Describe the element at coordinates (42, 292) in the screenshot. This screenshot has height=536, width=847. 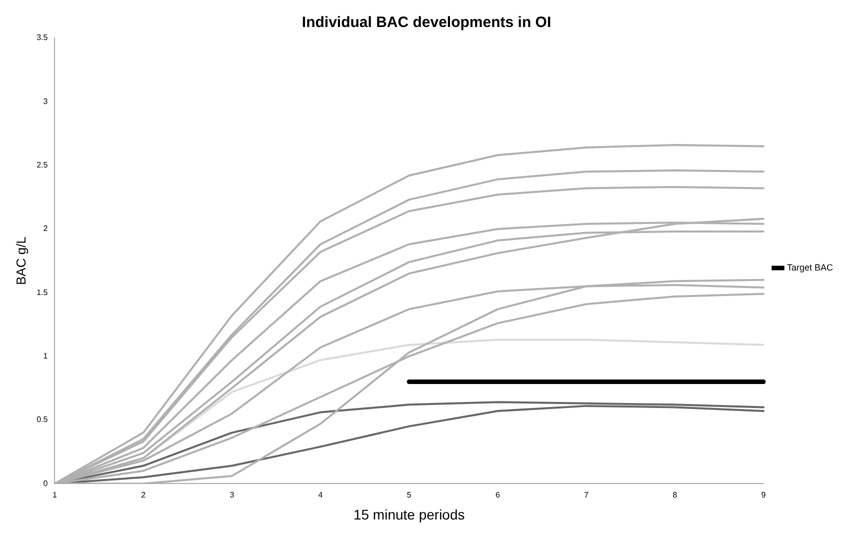
I see `y-tick-label: 1.5` at that location.